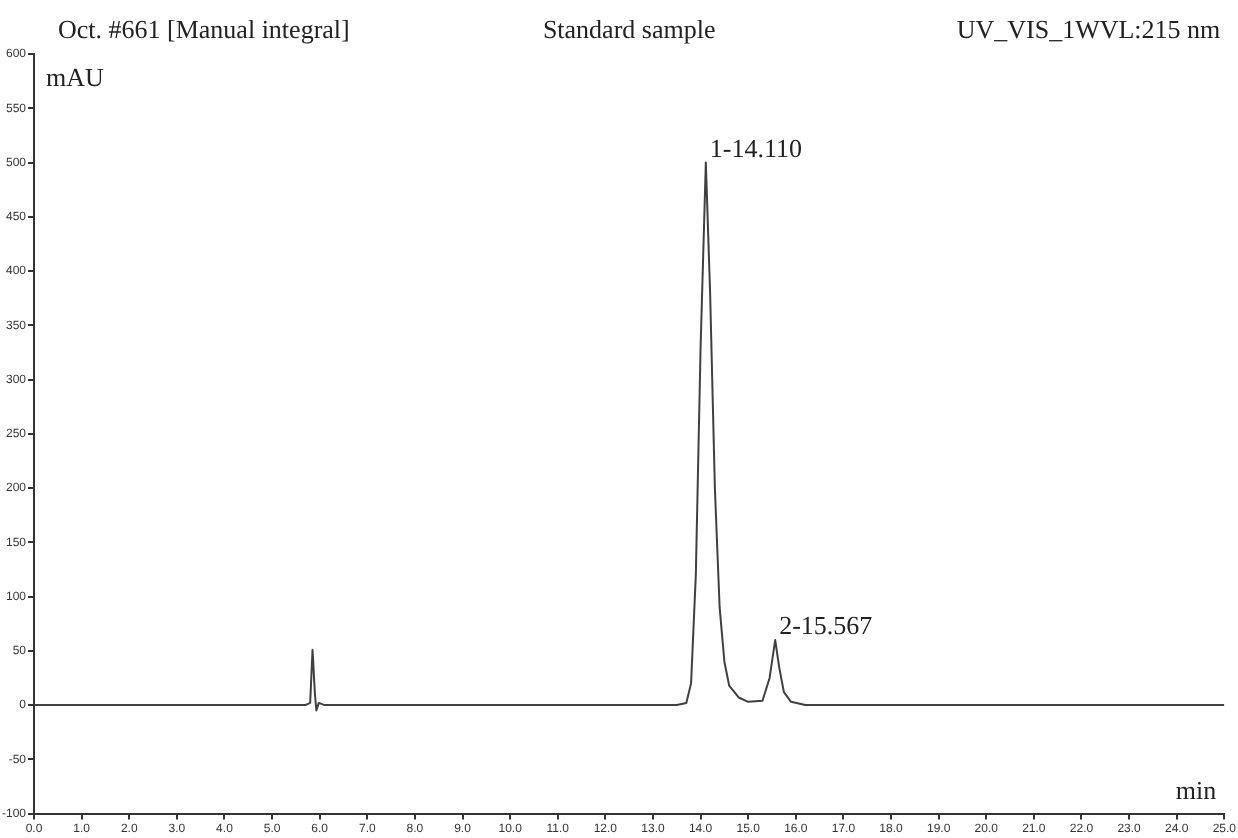  Describe the element at coordinates (1196, 790) in the screenshot. I see `x-axis-title: min` at that location.